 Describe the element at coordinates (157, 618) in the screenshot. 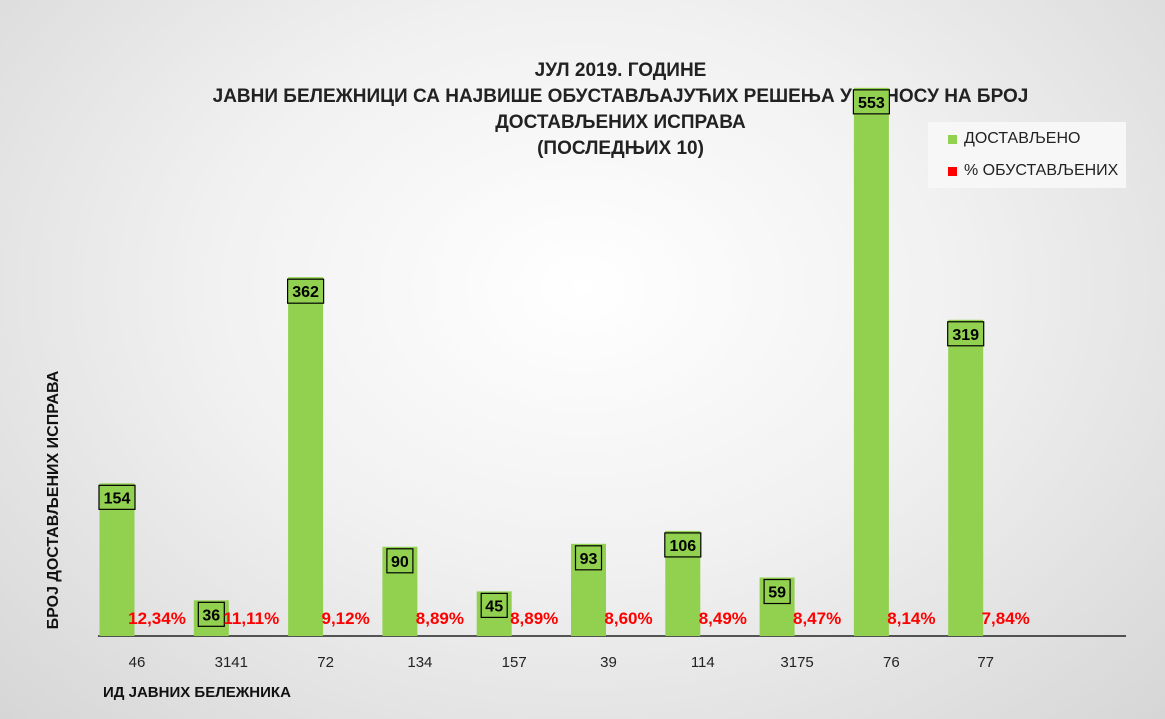

I see `percent-label: 12,34%` at that location.